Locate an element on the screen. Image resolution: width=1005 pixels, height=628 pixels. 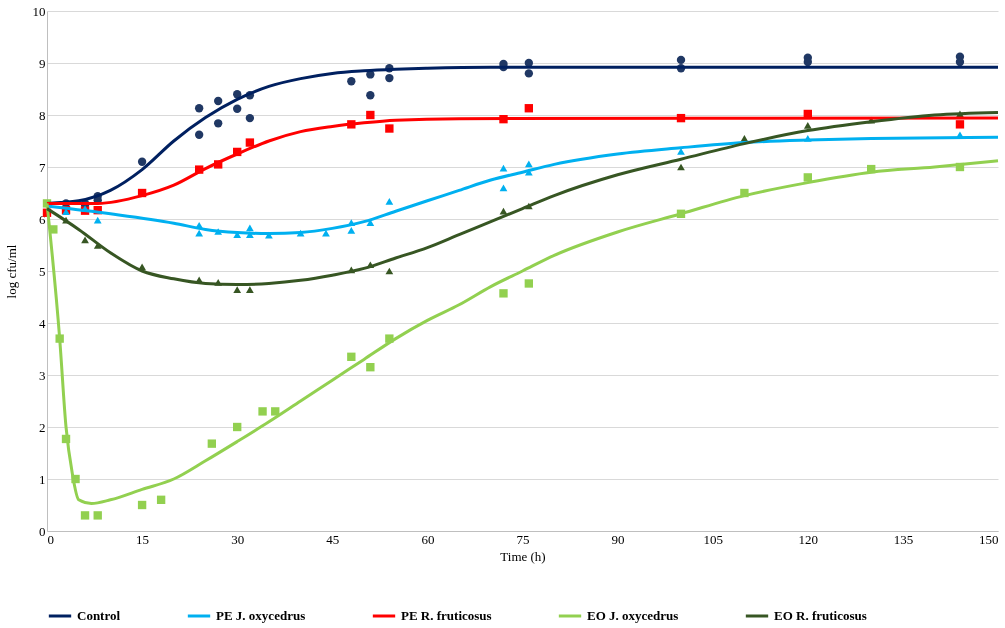
x-tick-label: 60 is located at coordinates (428, 539).